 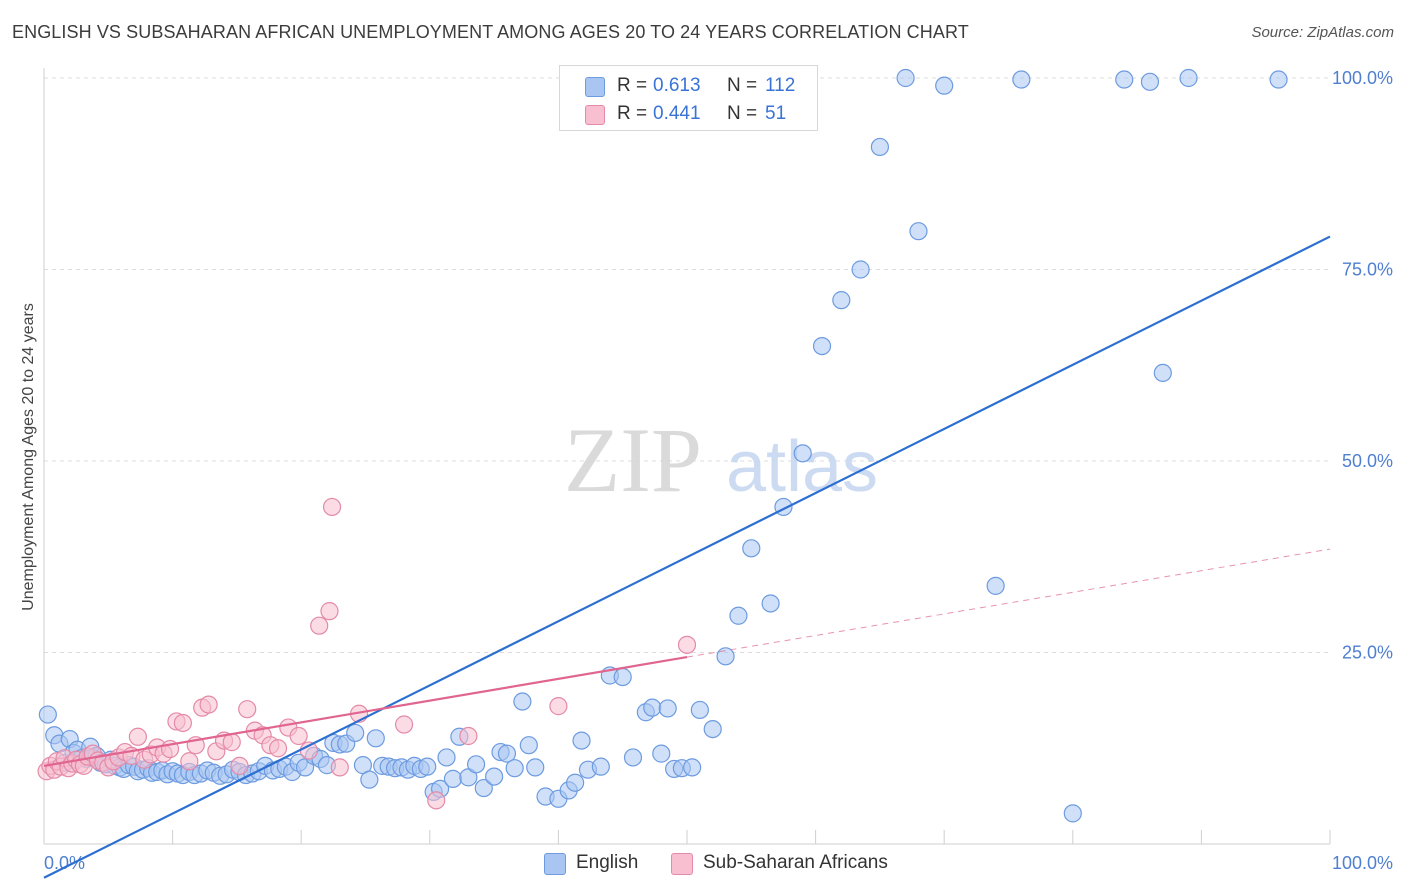 What do you see at coordinates (365, 711) in the screenshot?
I see `trend-line-ssa` at bounding box center [365, 711].